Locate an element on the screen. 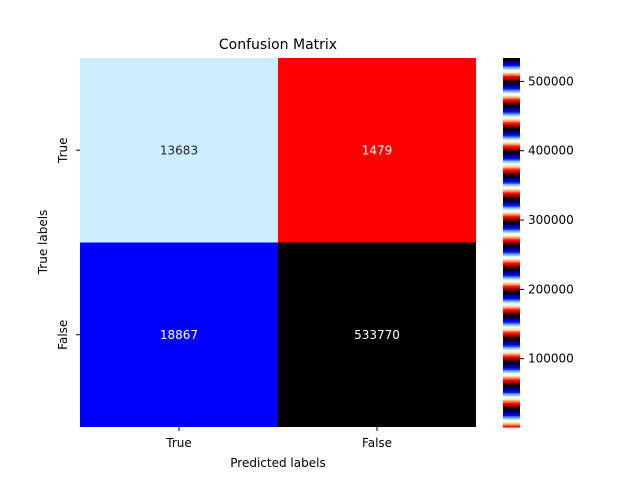 The image size is (640, 480). colorbar: 100000 200000 300000 400000 500000 is located at coordinates (538, 243).